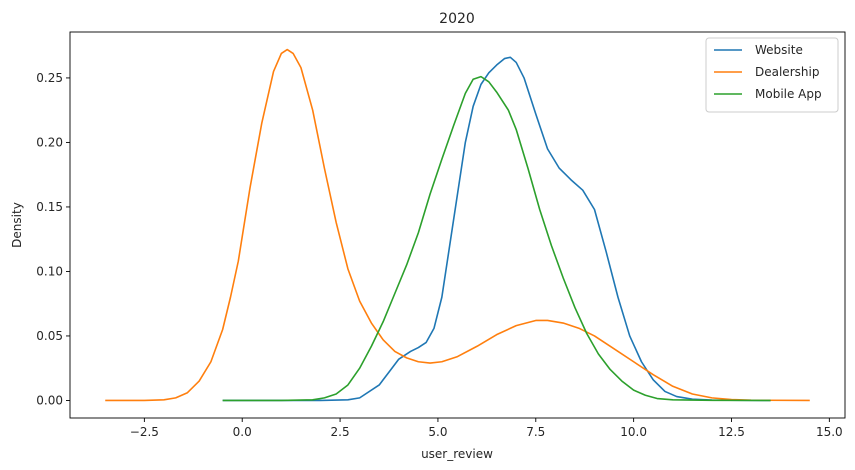  I want to click on y-tick-label: 0.25, so click(49, 78).